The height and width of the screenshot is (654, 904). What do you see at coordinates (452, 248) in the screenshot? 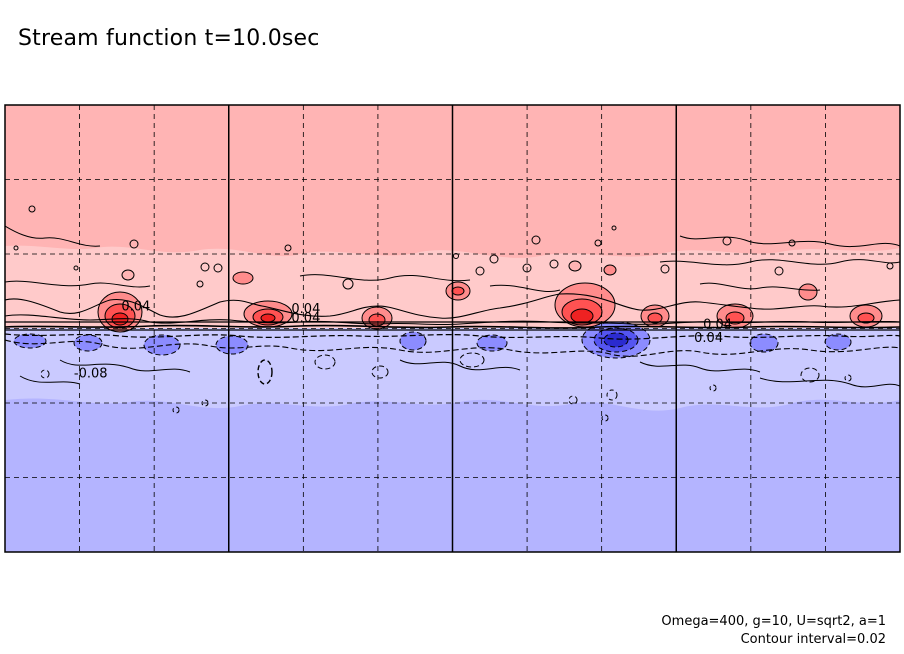
I see `upper-noise-contours` at bounding box center [452, 248].